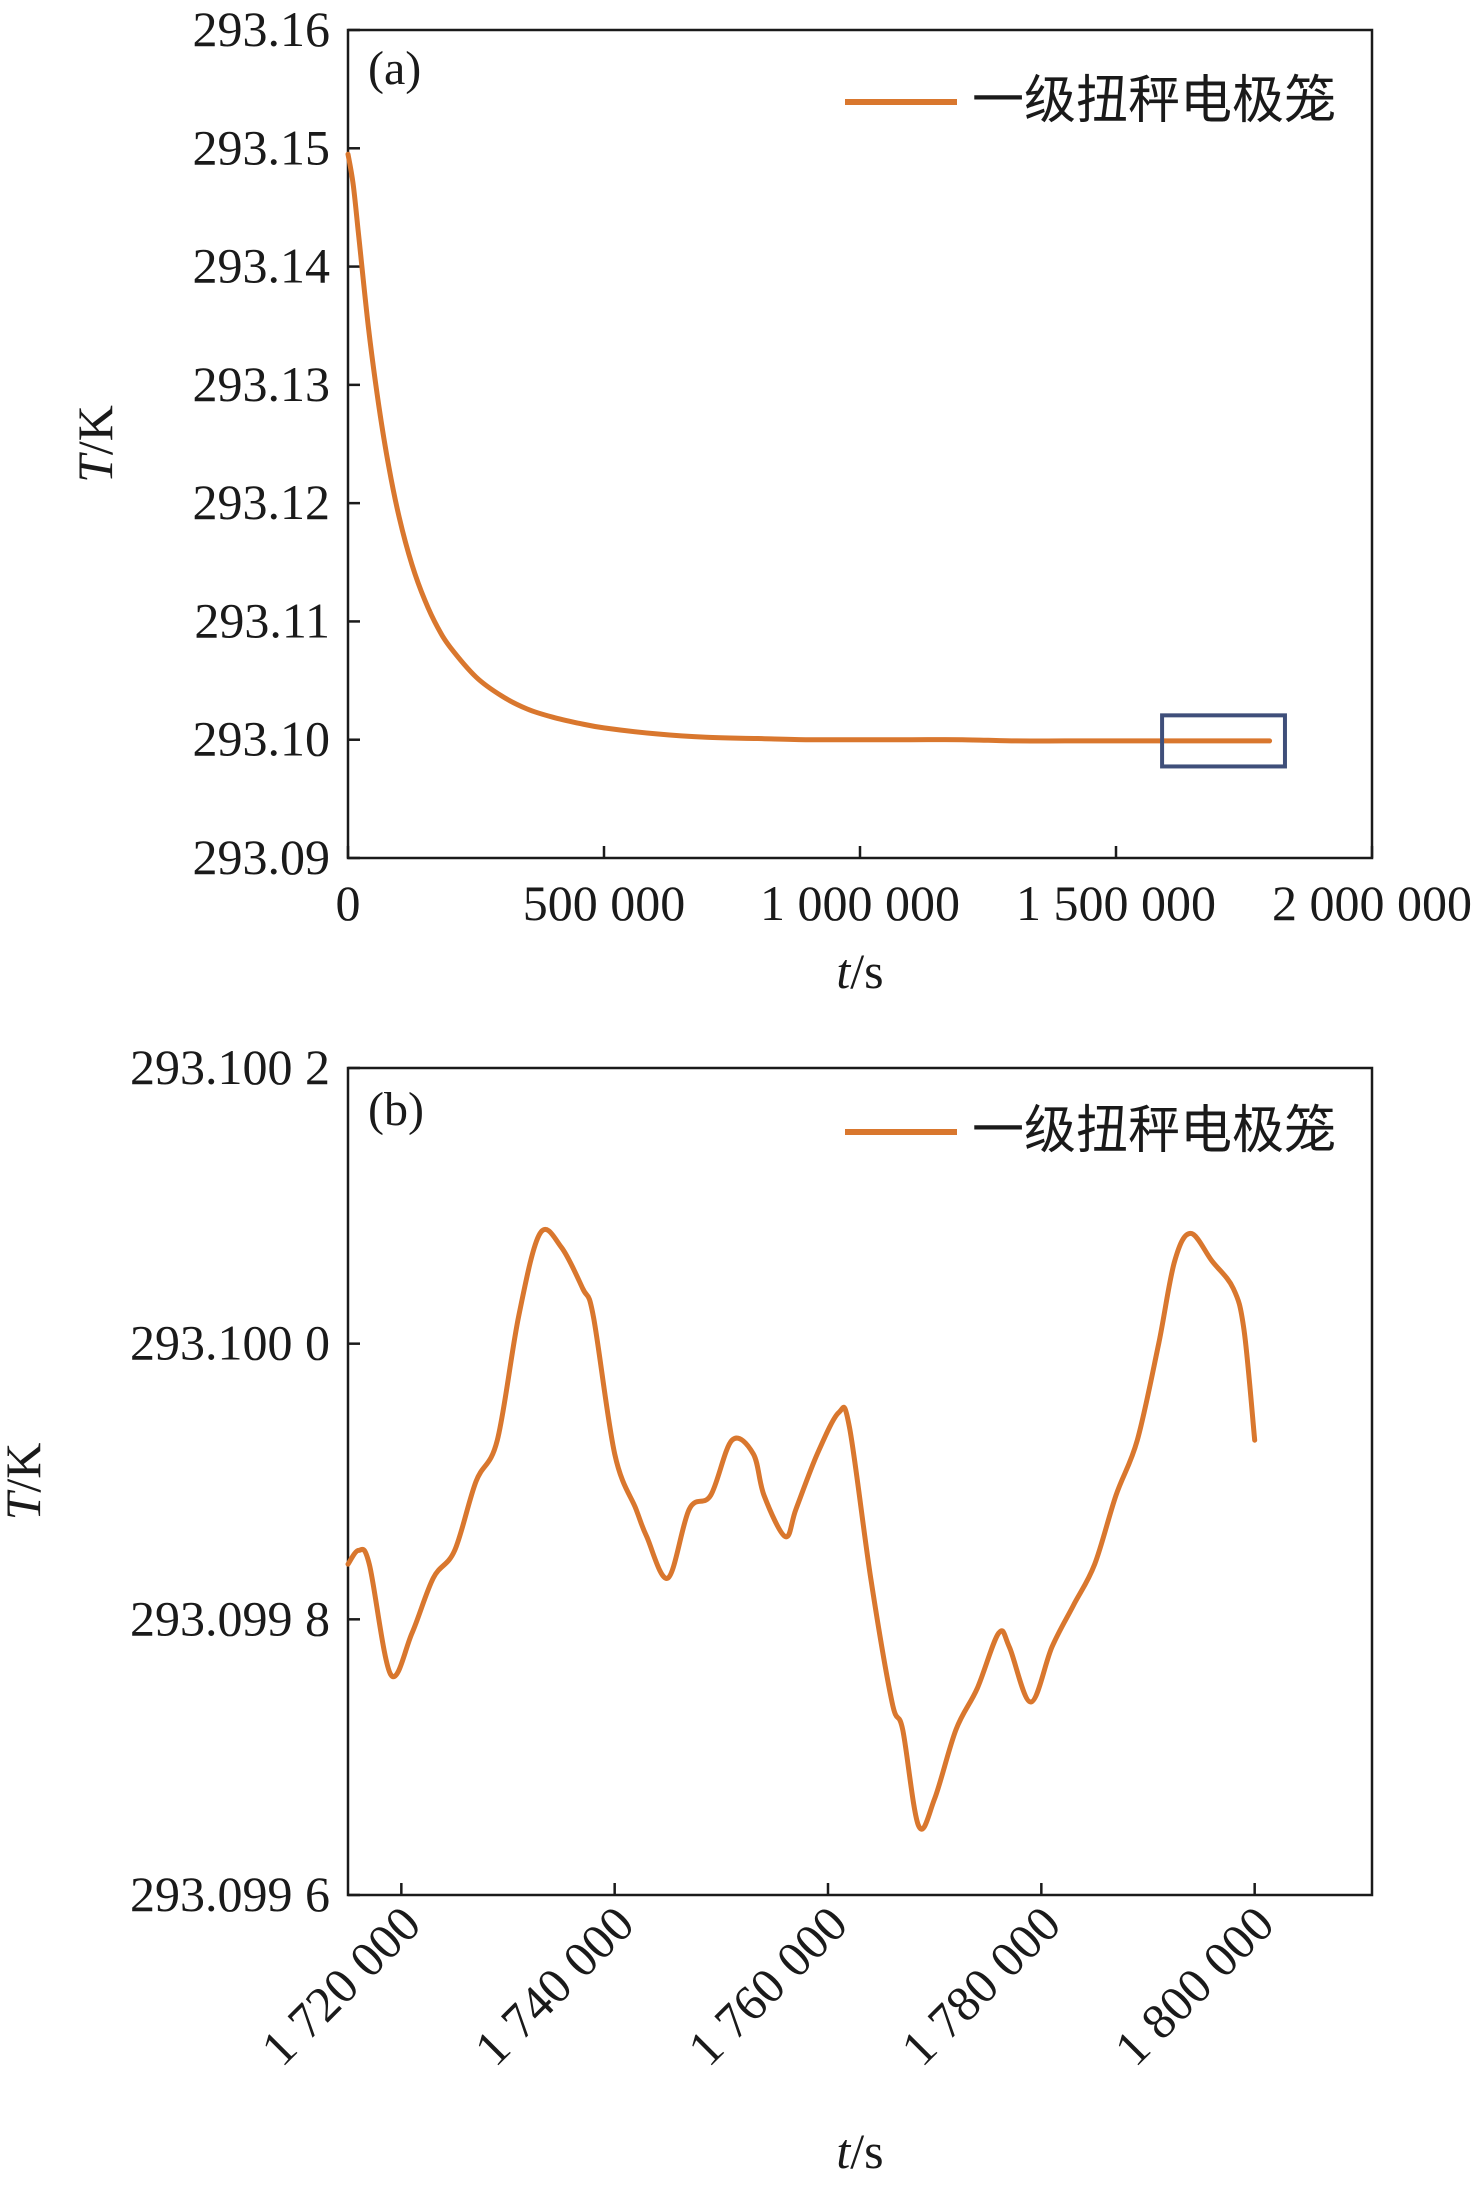 The image size is (1484, 2189). I want to click on y-tick-label: 293.100 2, so click(230, 1067).